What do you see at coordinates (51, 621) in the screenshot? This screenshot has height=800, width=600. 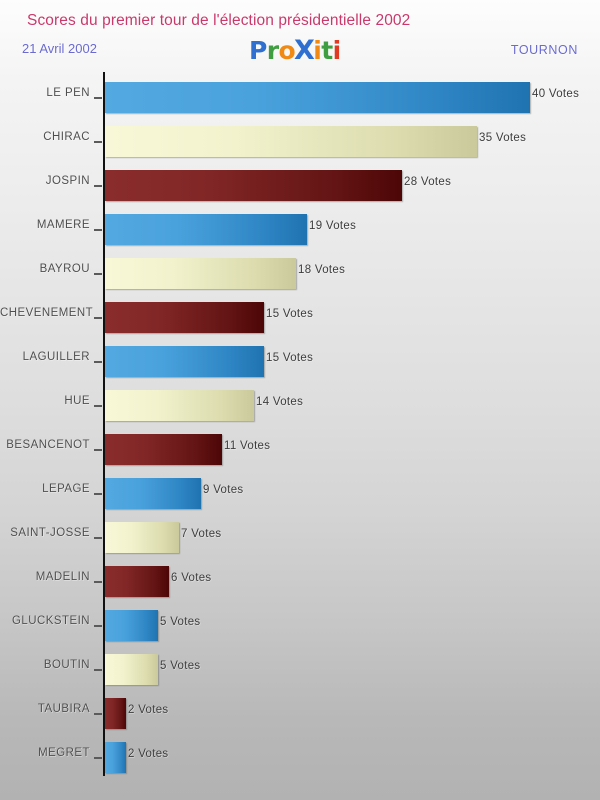 I see `bar-category-label: GLUCKSTEIN` at bounding box center [51, 621].